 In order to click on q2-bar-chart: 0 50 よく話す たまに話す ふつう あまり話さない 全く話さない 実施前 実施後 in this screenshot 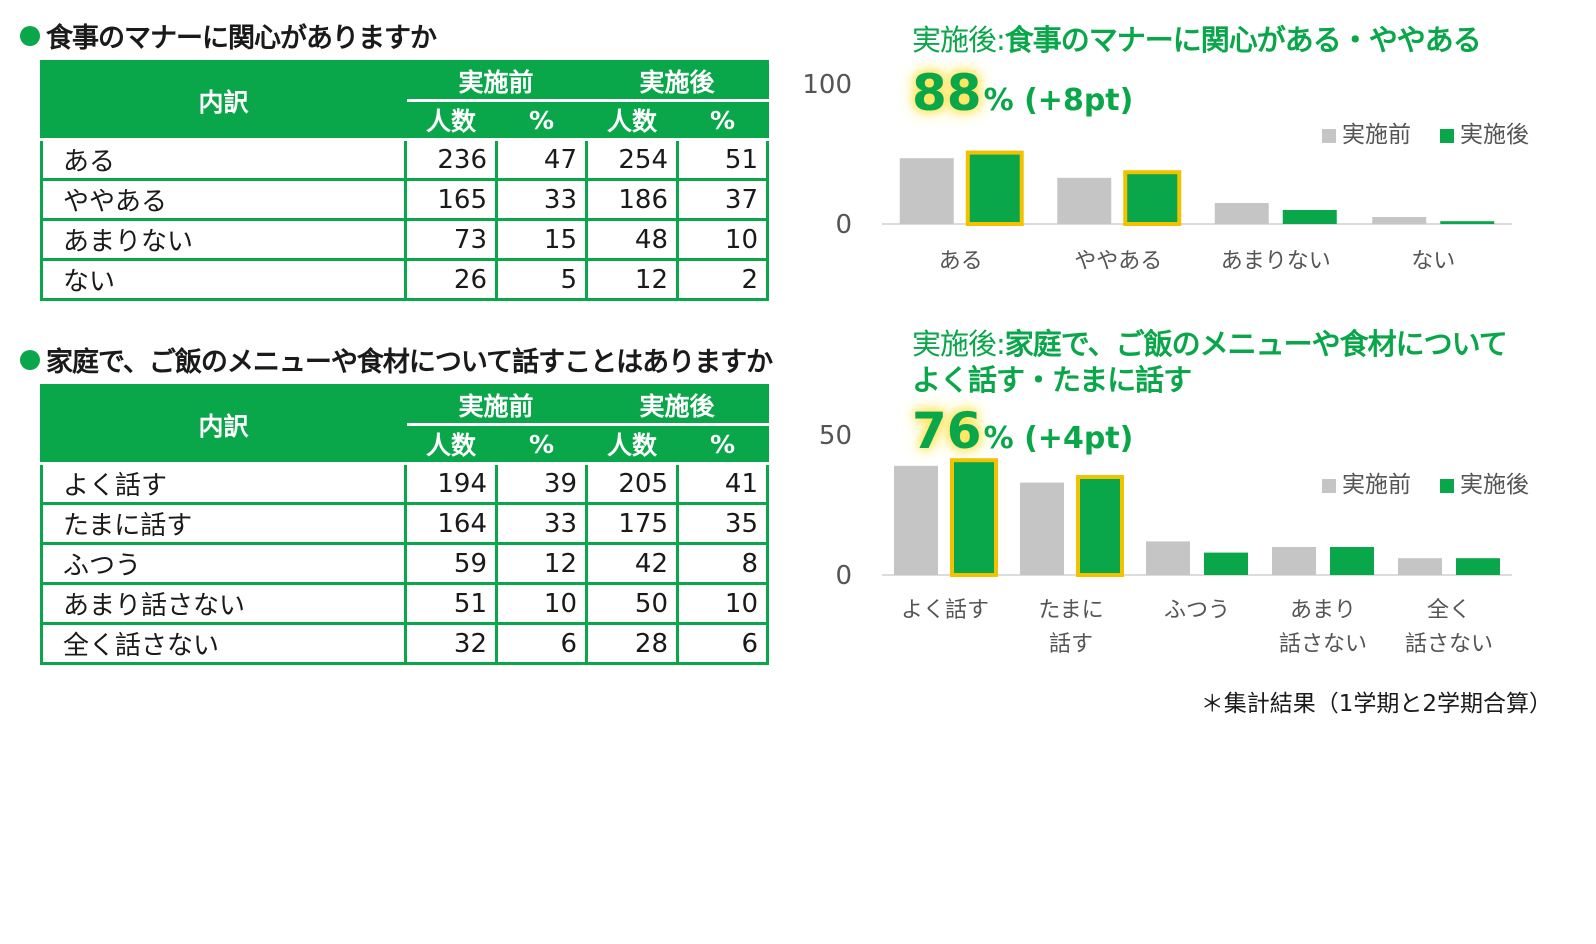, I will do `click(1174, 539)`.